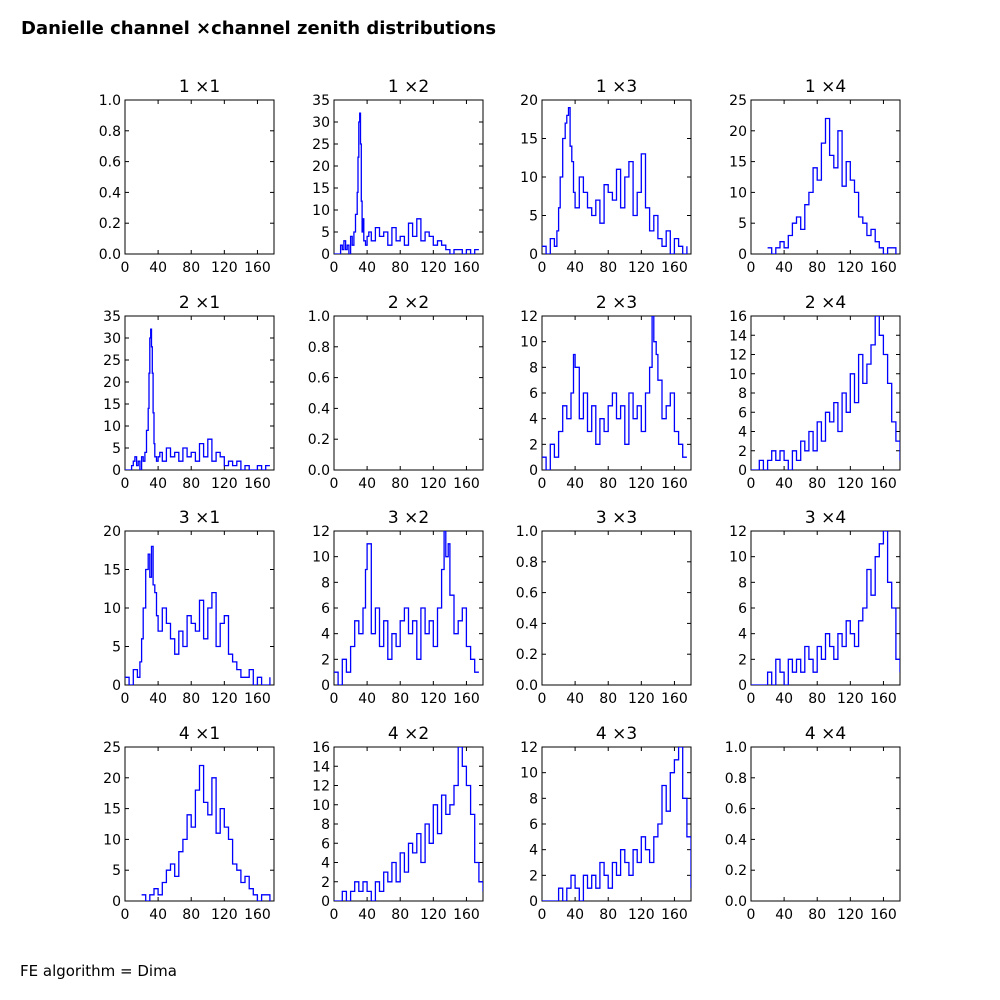  I want to click on subplot-3-2: 3 ×2 0 40 80 120 160 0 2 4 6 8 10 12, so click(398, 607).